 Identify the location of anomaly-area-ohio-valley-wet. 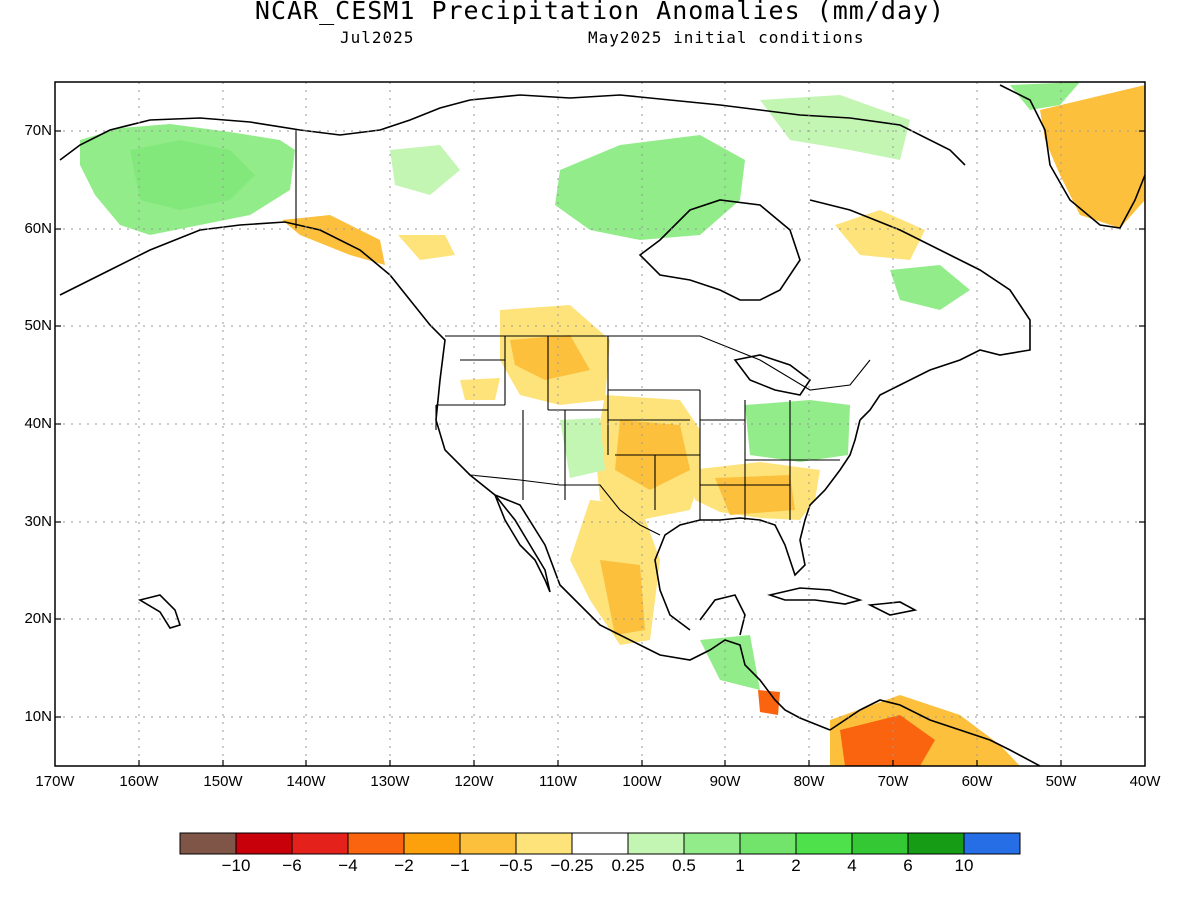
(797, 431).